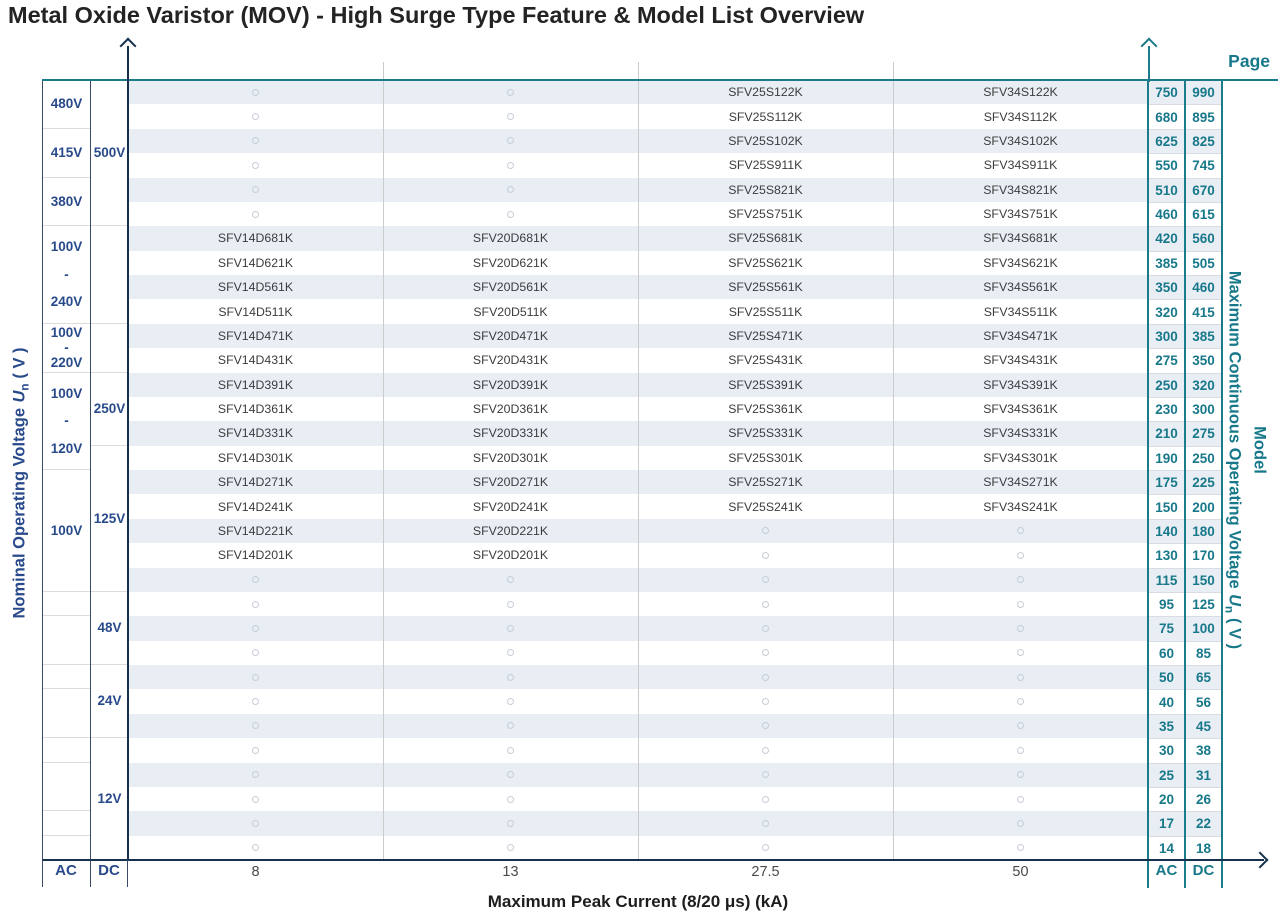  I want to click on footer-ac-left: AC, so click(66, 870).